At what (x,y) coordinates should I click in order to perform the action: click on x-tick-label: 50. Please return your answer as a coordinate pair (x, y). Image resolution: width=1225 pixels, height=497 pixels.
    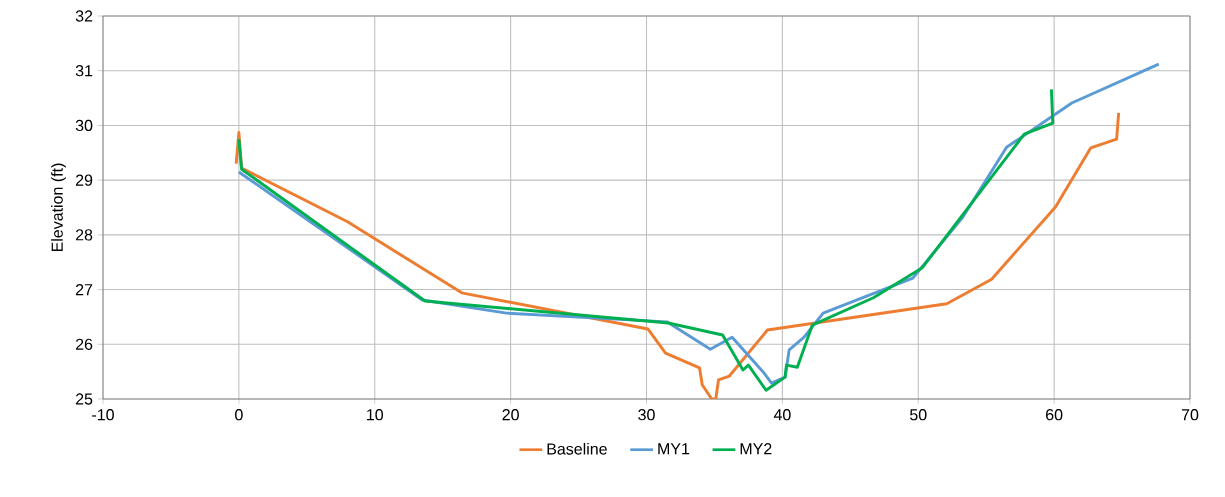
    Looking at the image, I should click on (918, 415).